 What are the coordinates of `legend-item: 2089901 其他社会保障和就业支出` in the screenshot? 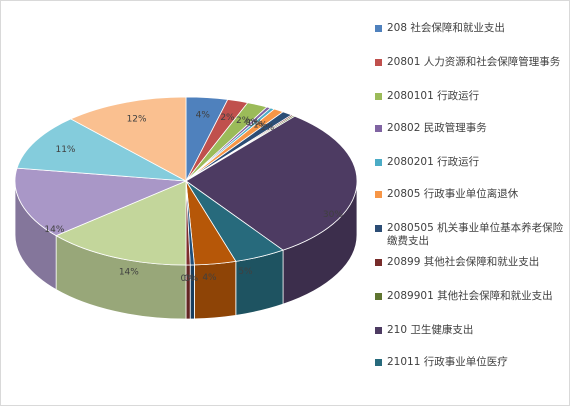 It's located at (470, 296).